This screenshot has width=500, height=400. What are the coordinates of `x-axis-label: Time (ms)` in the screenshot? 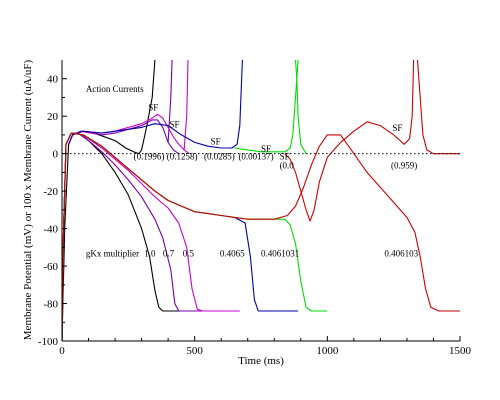 It's located at (261, 361).